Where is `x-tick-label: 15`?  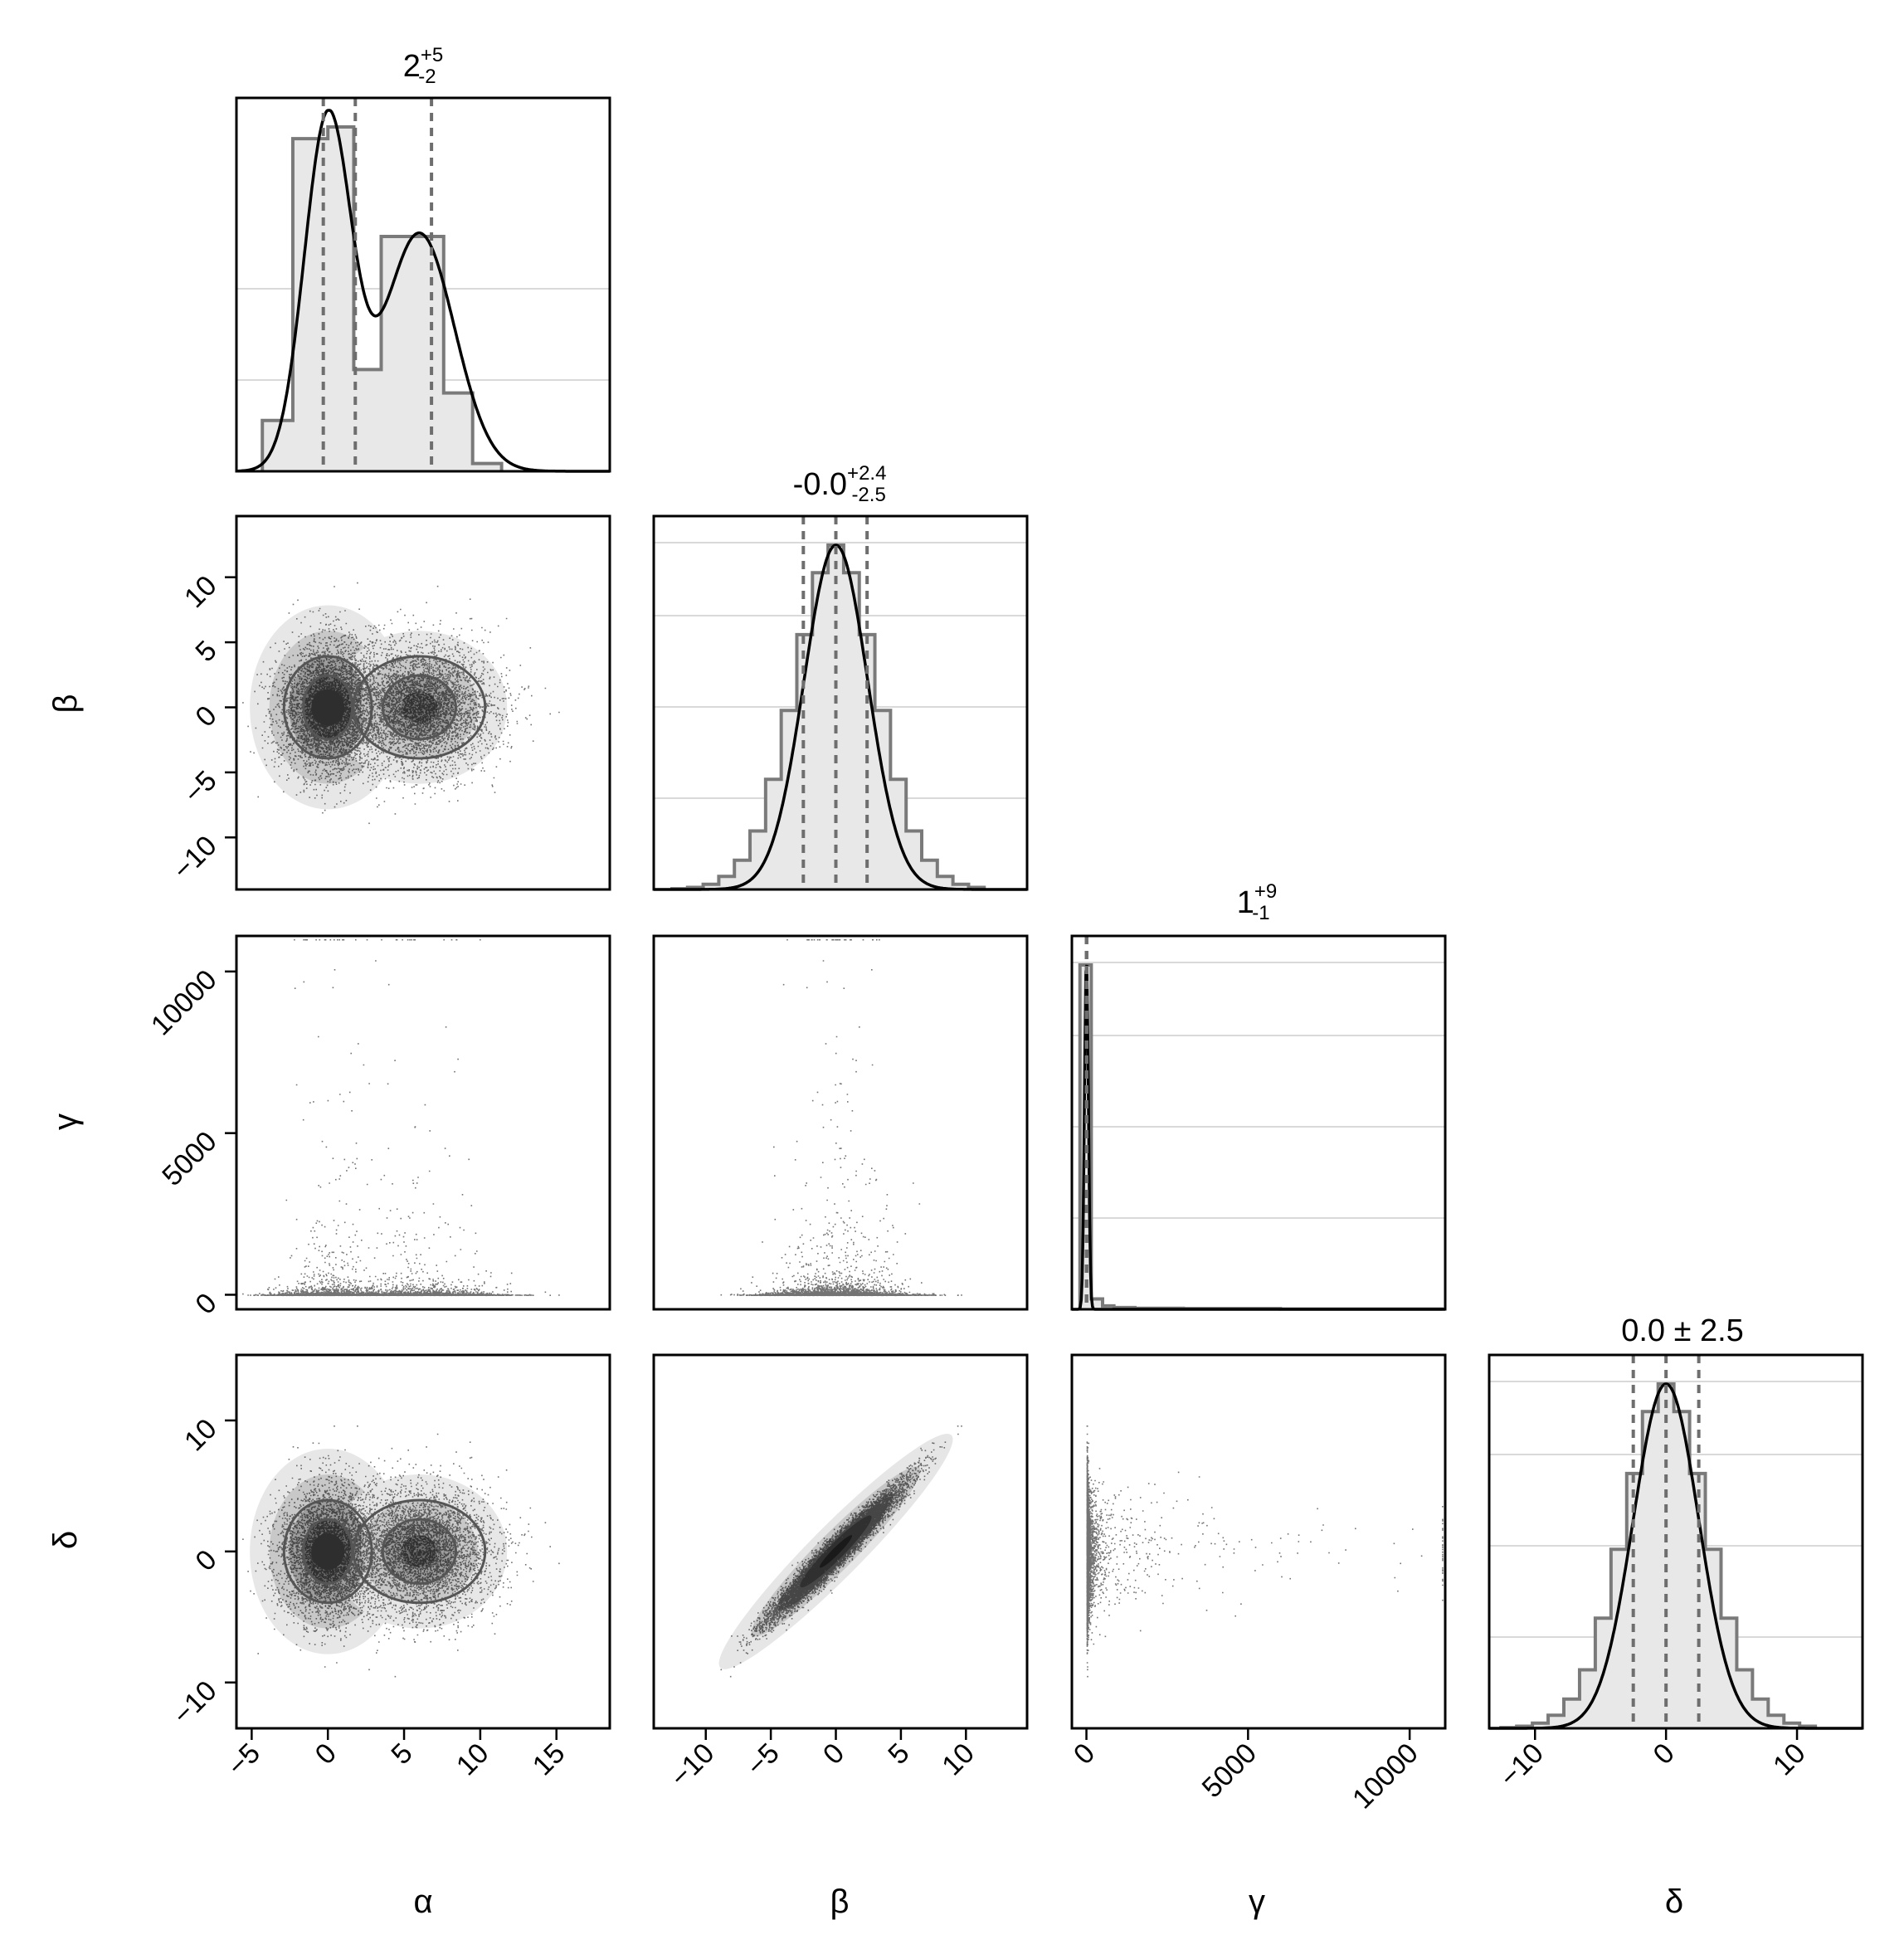
x-tick-label: 15 is located at coordinates (549, 1760).